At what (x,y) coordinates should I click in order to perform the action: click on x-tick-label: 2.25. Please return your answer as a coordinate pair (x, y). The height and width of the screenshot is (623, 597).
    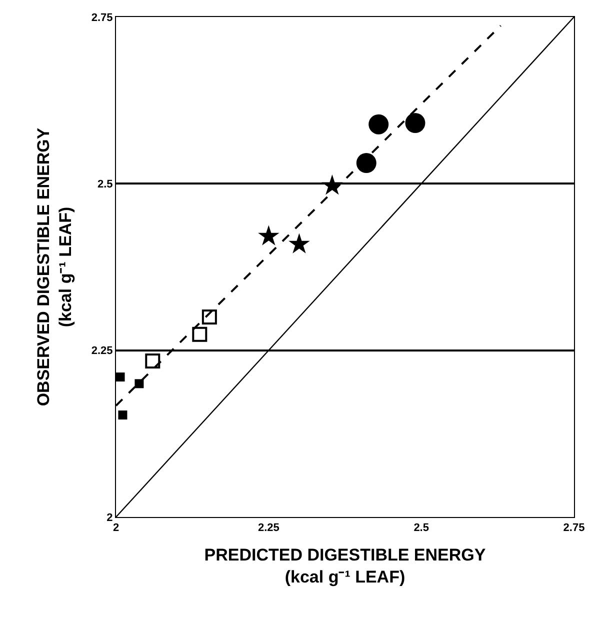
    Looking at the image, I should click on (269, 528).